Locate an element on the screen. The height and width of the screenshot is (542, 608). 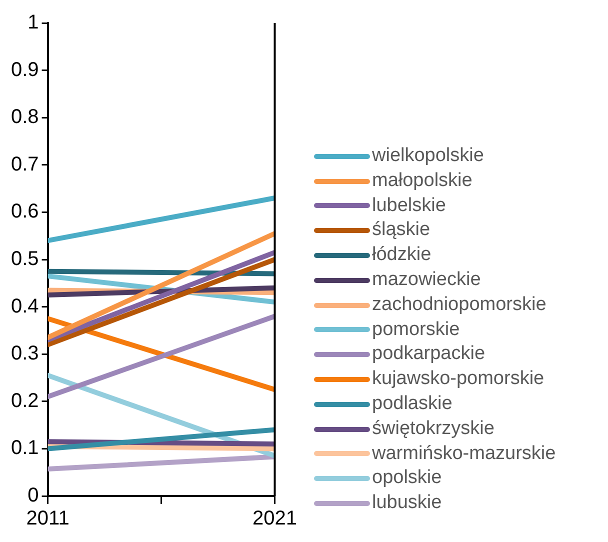
legend-label: świętokrzyskie is located at coordinates (433, 428).